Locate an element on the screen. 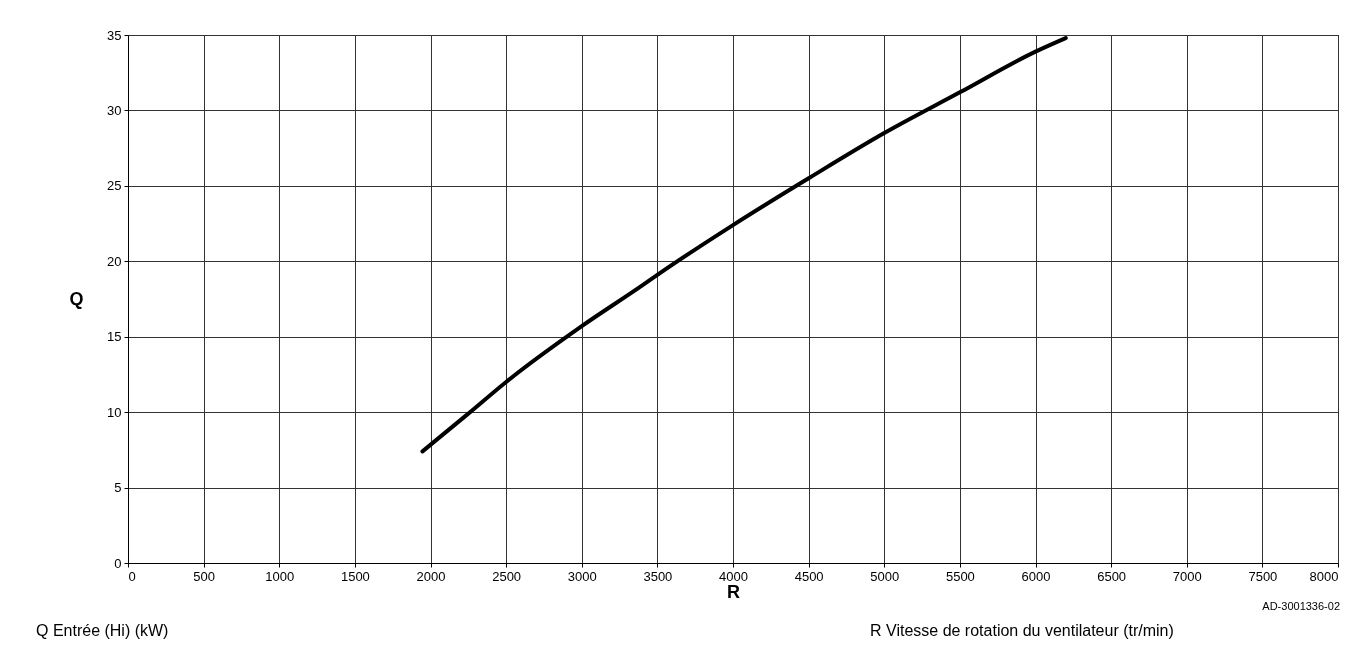 Image resolution: width=1354 pixels, height=651 pixels. text: R Vitesse de rotation du ventilateur (tr/min) is located at coordinates (1022, 631).